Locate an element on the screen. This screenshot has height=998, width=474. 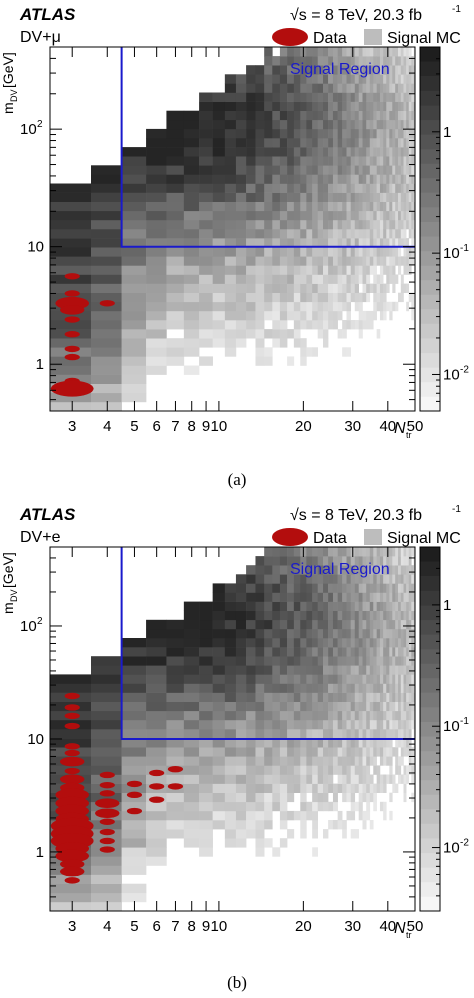
energy-luminosity-exponent: -1 is located at coordinates (456, 509).